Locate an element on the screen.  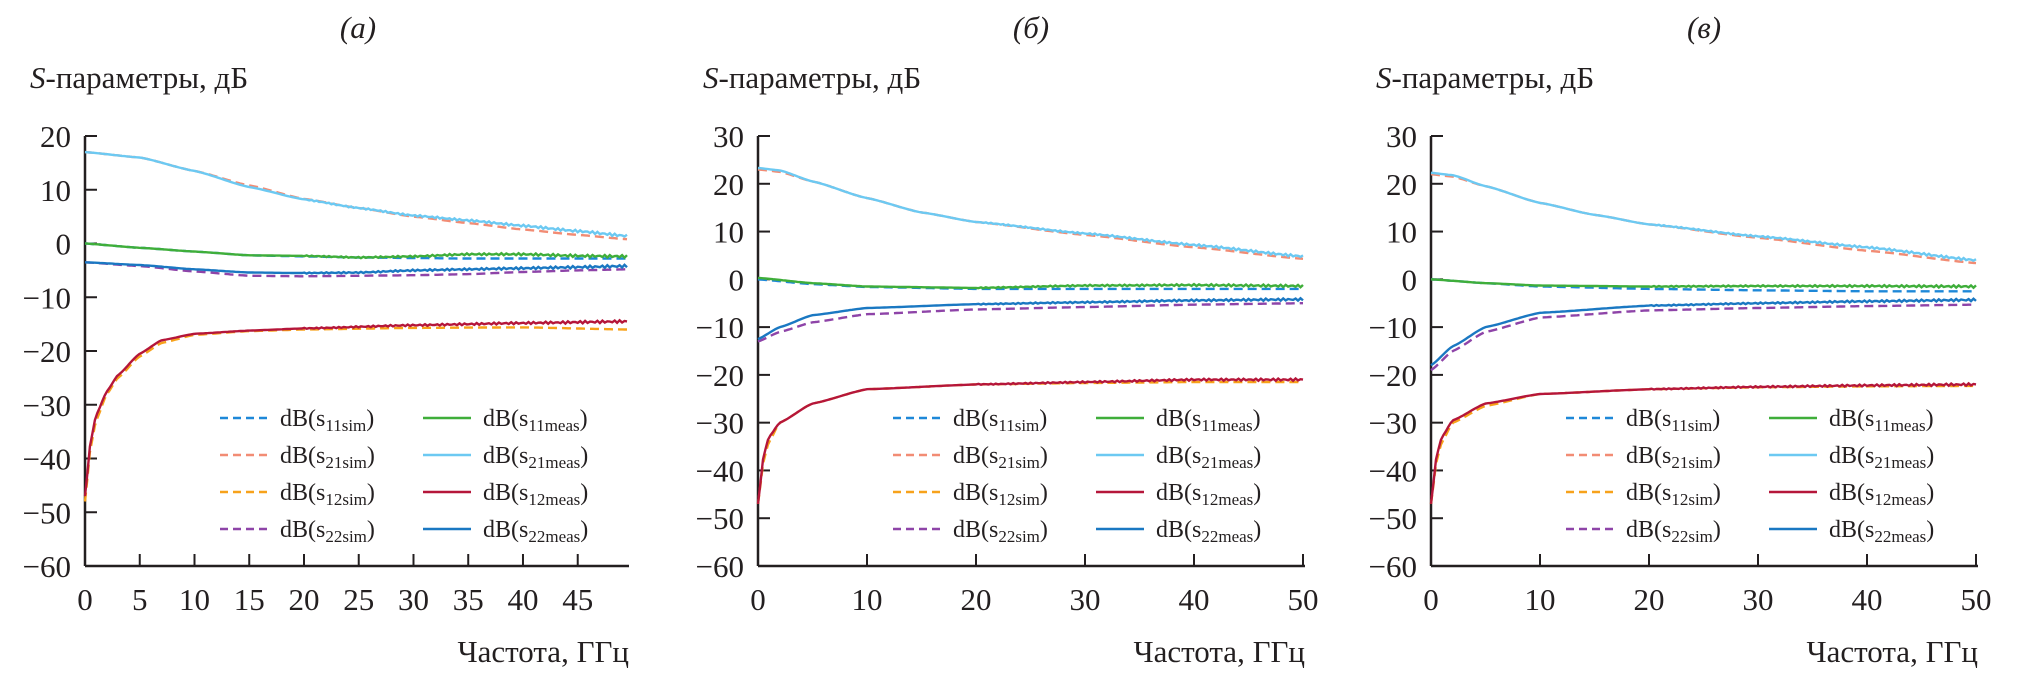
x-tick-label: 50 is located at coordinates (1303, 599).